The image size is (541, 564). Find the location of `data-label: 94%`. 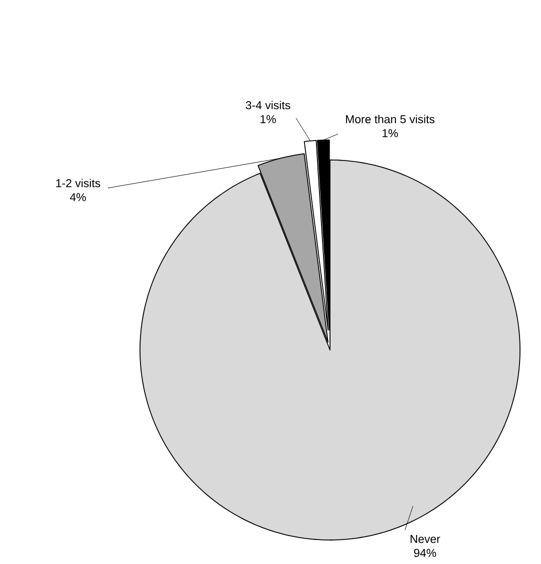

data-label: 94% is located at coordinates (425, 552).